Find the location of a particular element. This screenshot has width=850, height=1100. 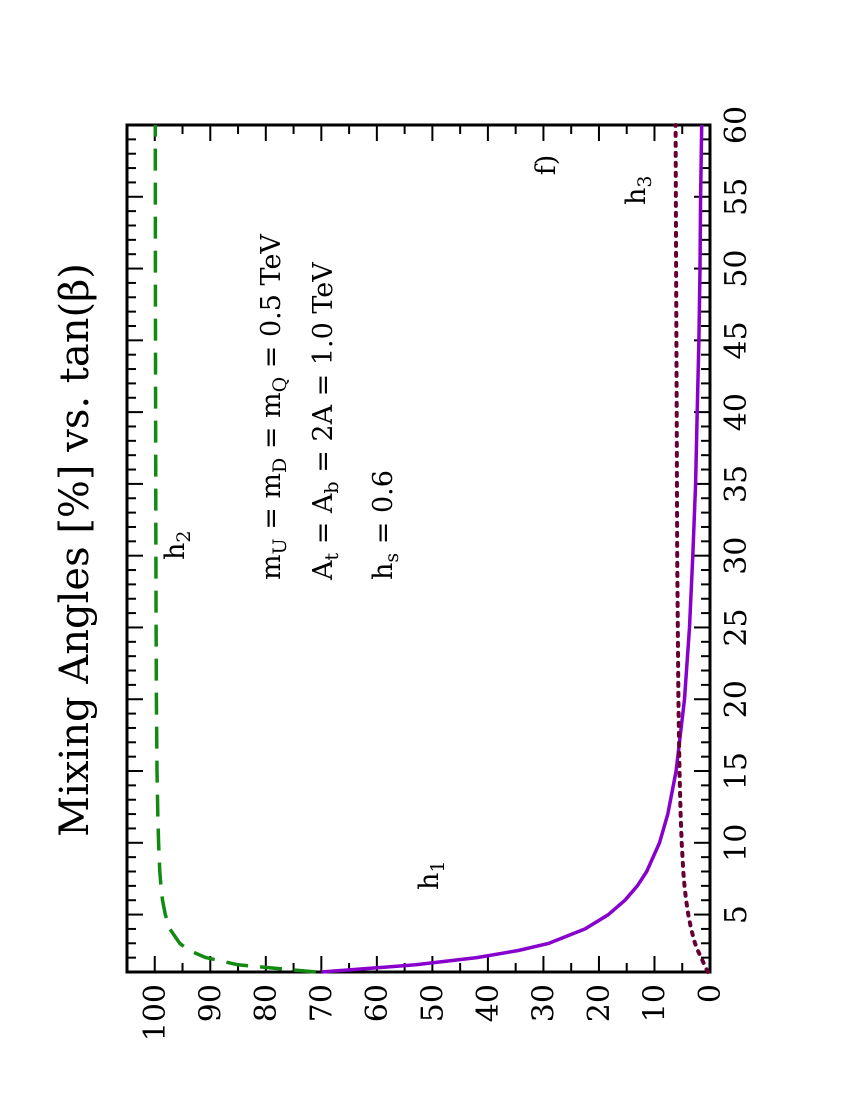

x-tick-label: 35 is located at coordinates (736, 484).